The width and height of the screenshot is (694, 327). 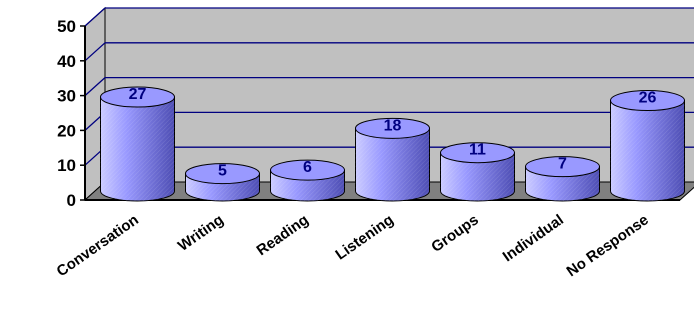 What do you see at coordinates (66, 96) in the screenshot?
I see `y-tick-label: 30` at bounding box center [66, 96].